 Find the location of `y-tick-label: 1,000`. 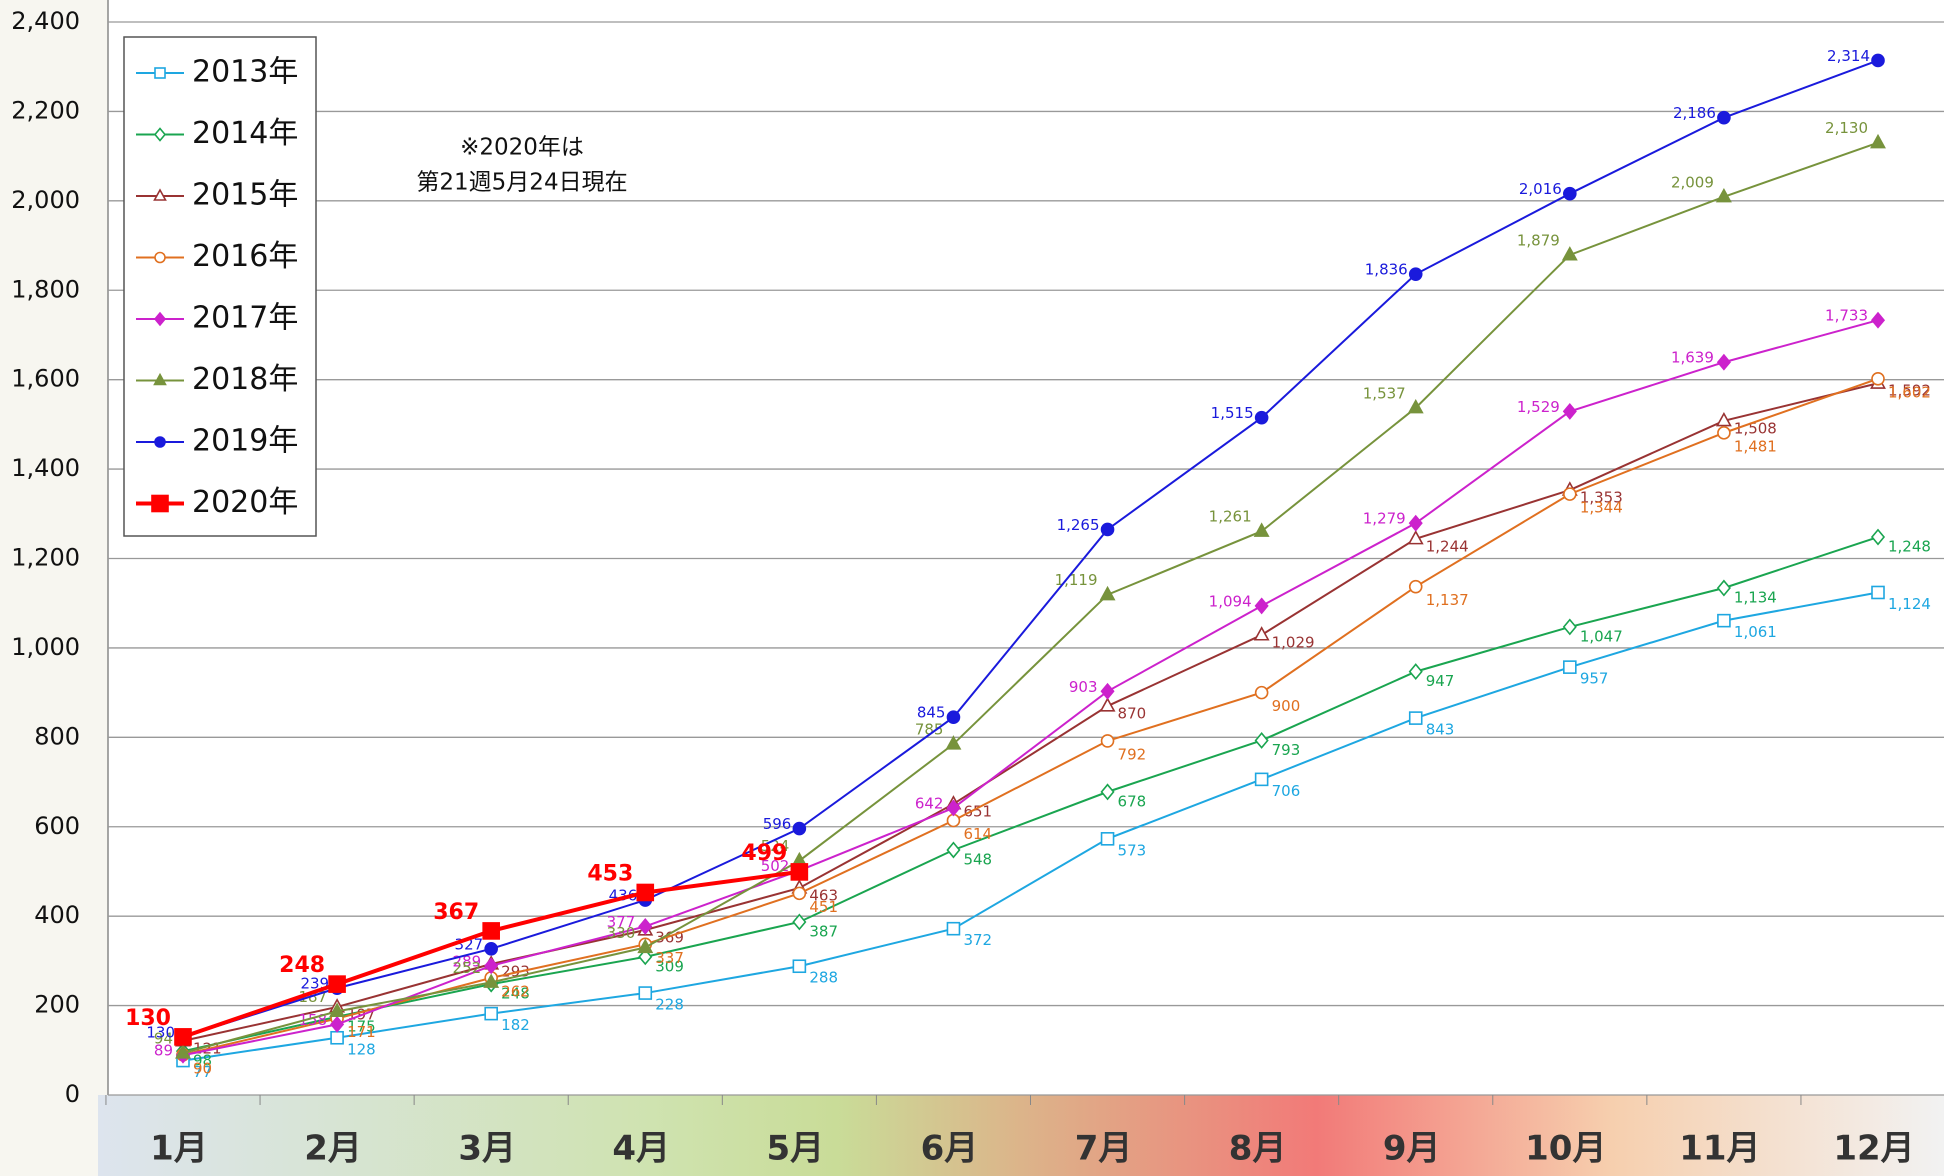

y-tick-label: 1,000 is located at coordinates (45, 647).